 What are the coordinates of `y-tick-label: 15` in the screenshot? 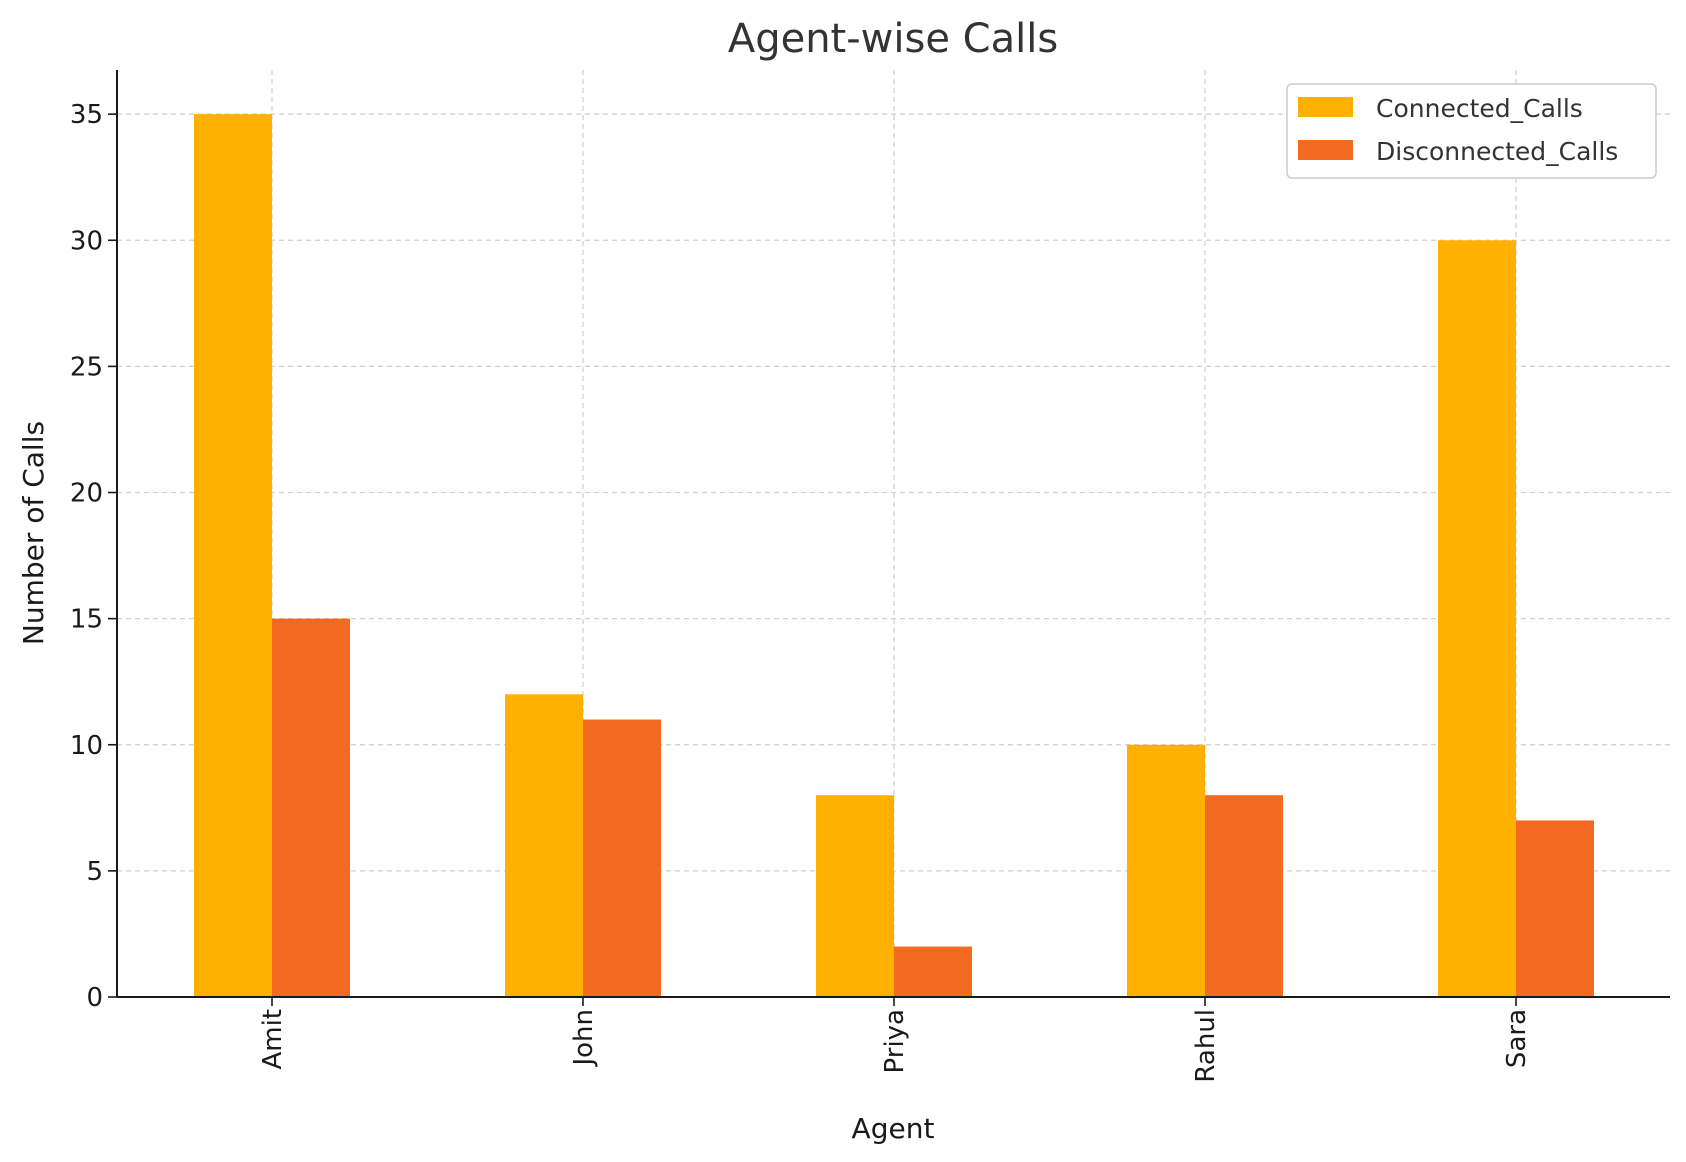 It's located at (86, 620).